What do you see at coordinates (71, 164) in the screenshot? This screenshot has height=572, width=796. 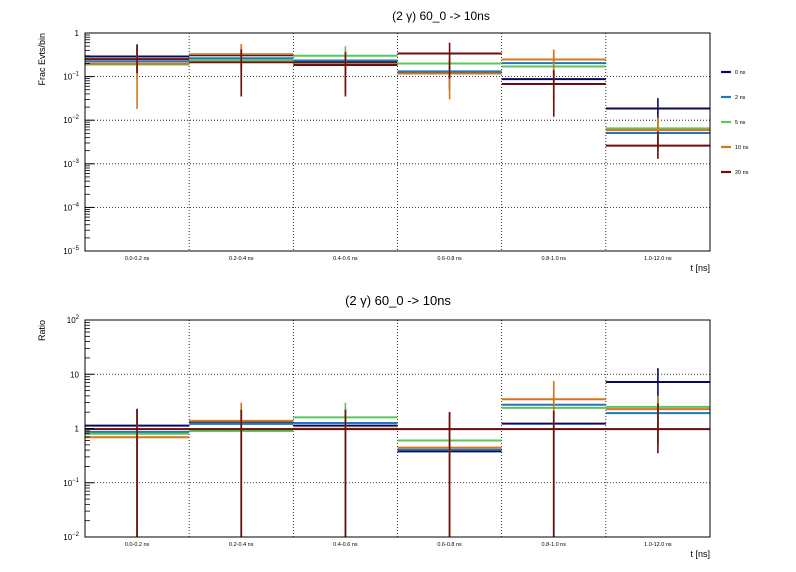 I see `top-y-tick-label: 10⁻³` at bounding box center [71, 164].